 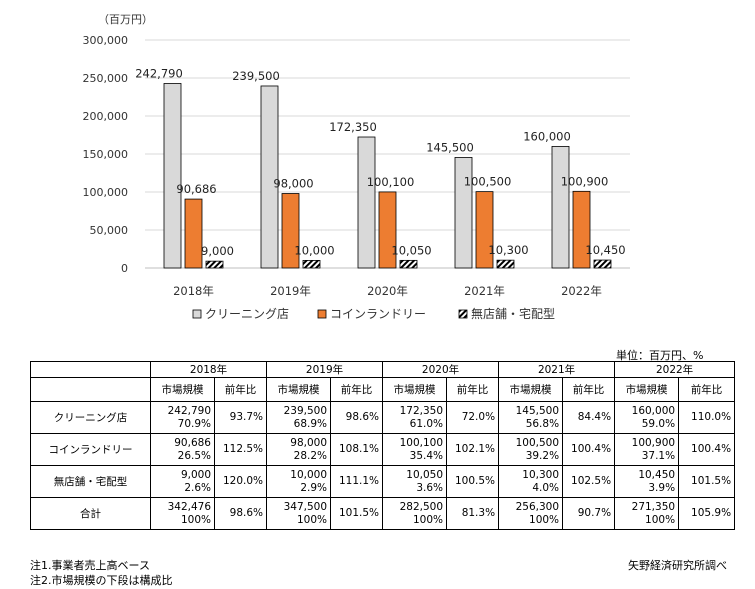 I want to click on y-tick-label: 50,000, so click(x=109, y=230).